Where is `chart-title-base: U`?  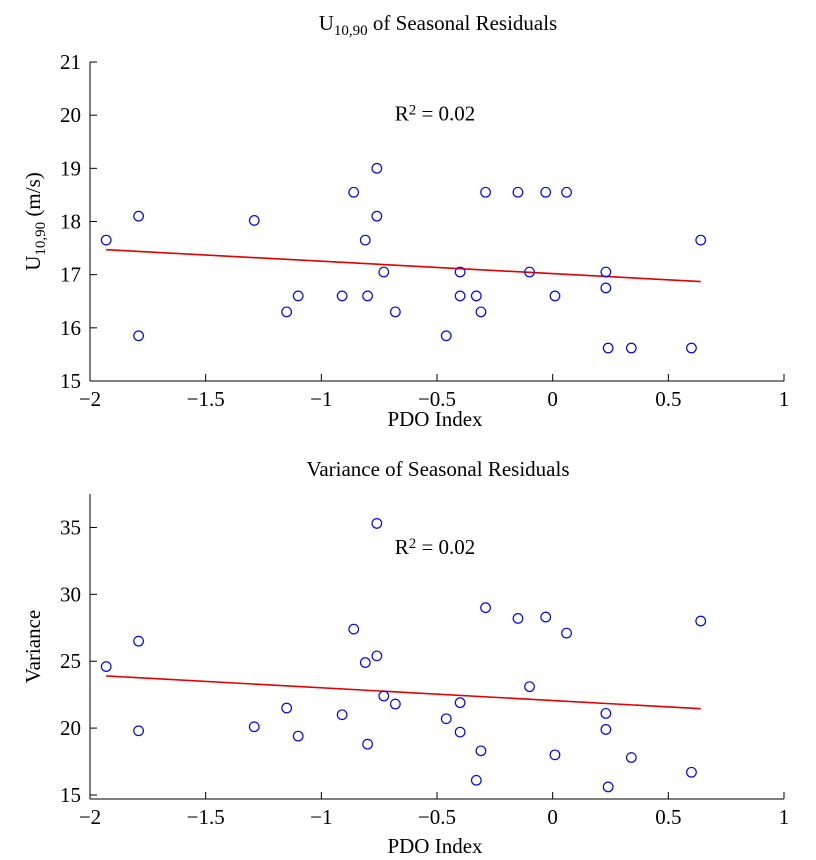 chart-title-base: U is located at coordinates (326, 23).